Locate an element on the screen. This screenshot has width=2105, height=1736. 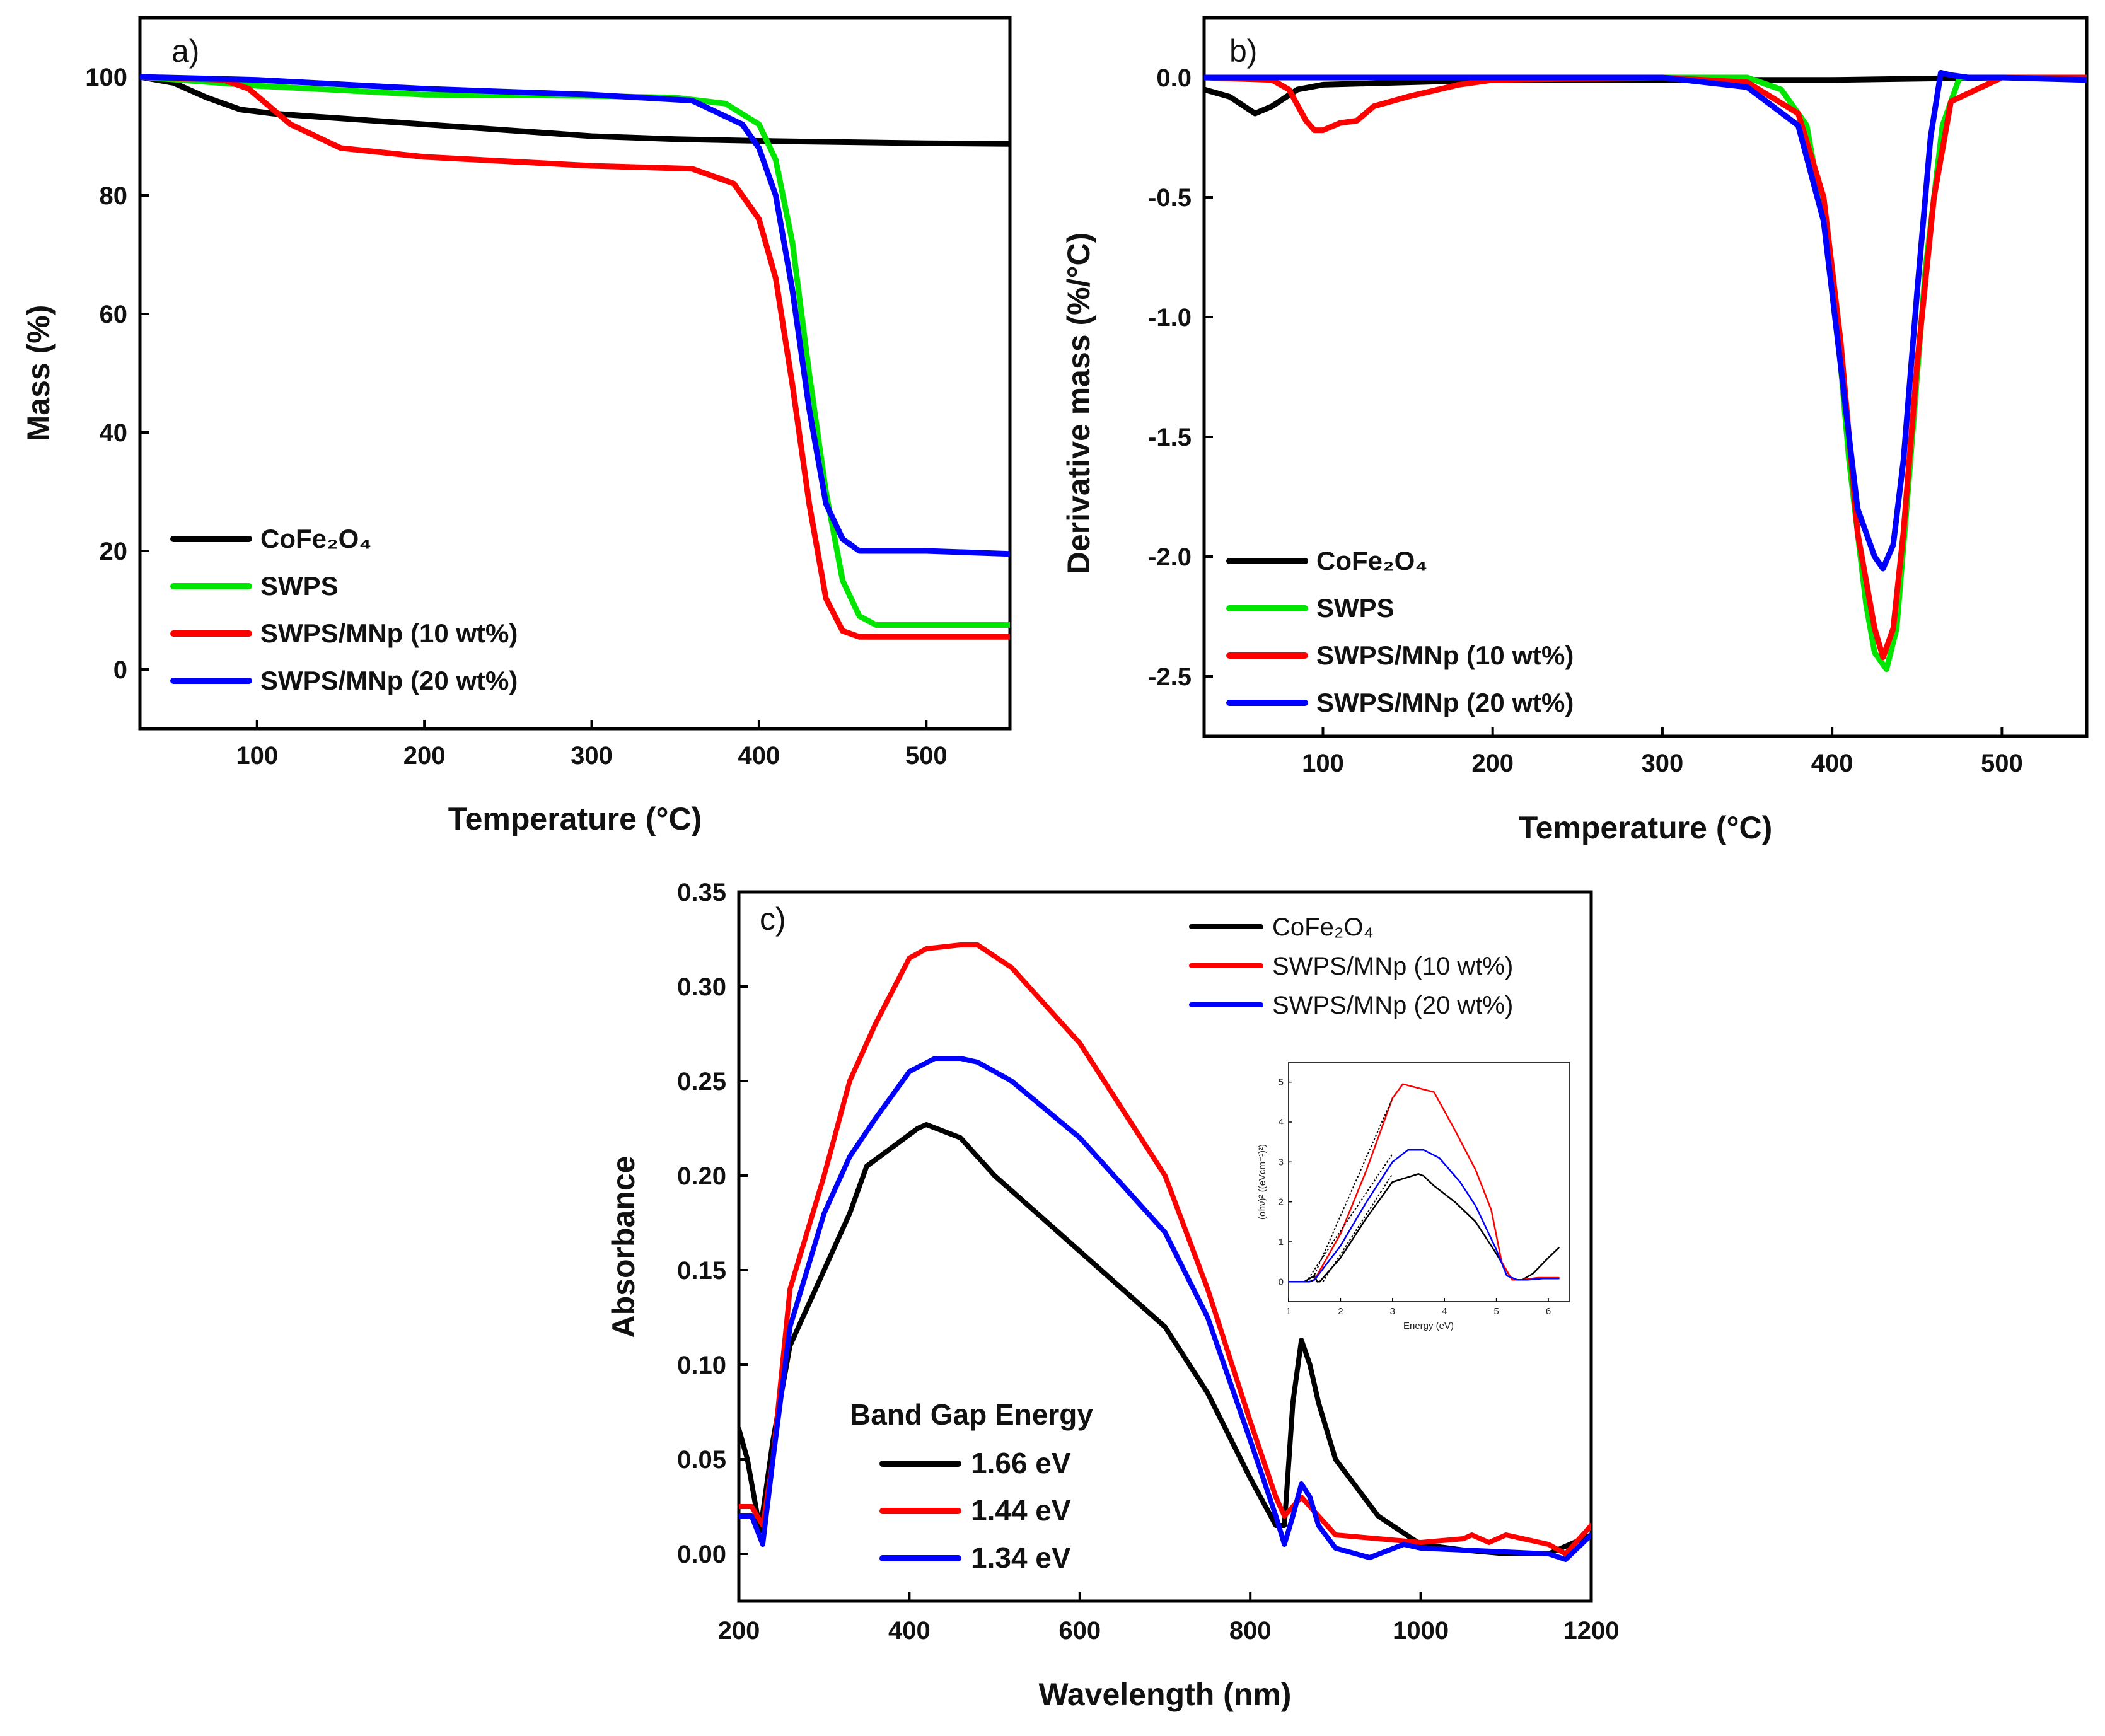
panel-a-y-tick-label: 0 is located at coordinates (120, 670).